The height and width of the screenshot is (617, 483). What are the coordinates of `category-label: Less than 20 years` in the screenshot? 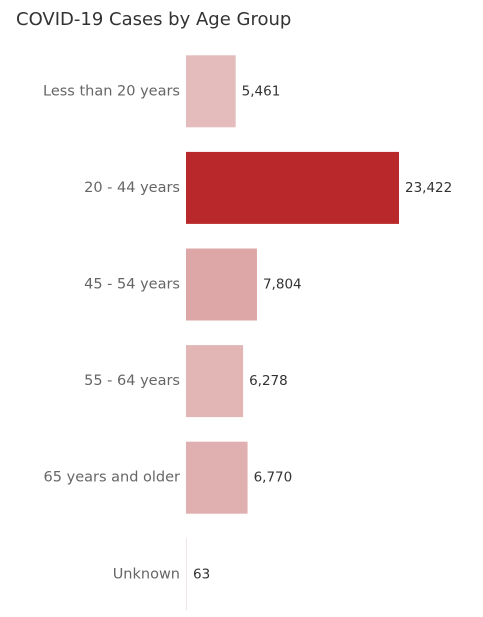 It's located at (111, 91).